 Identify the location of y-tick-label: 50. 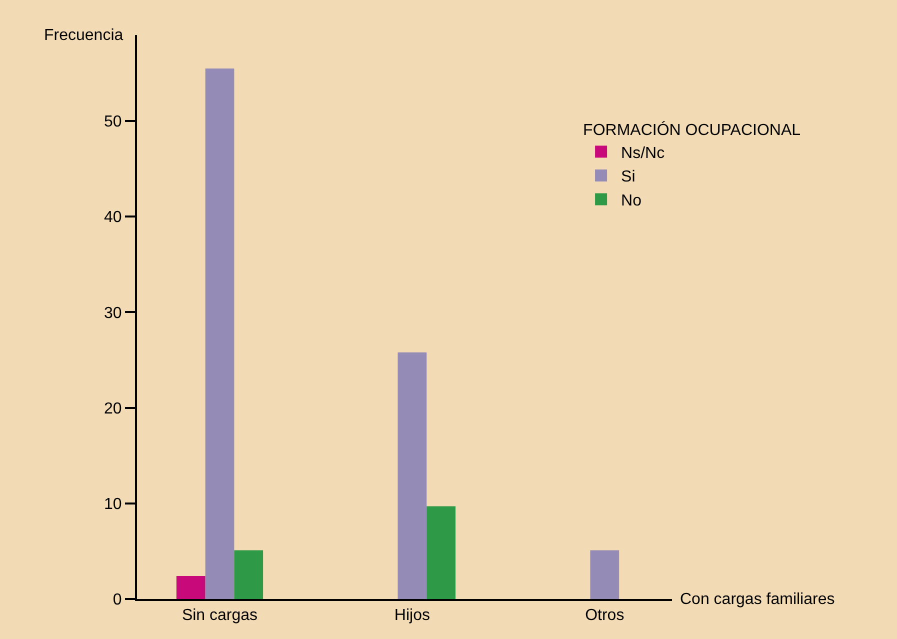
(113, 122).